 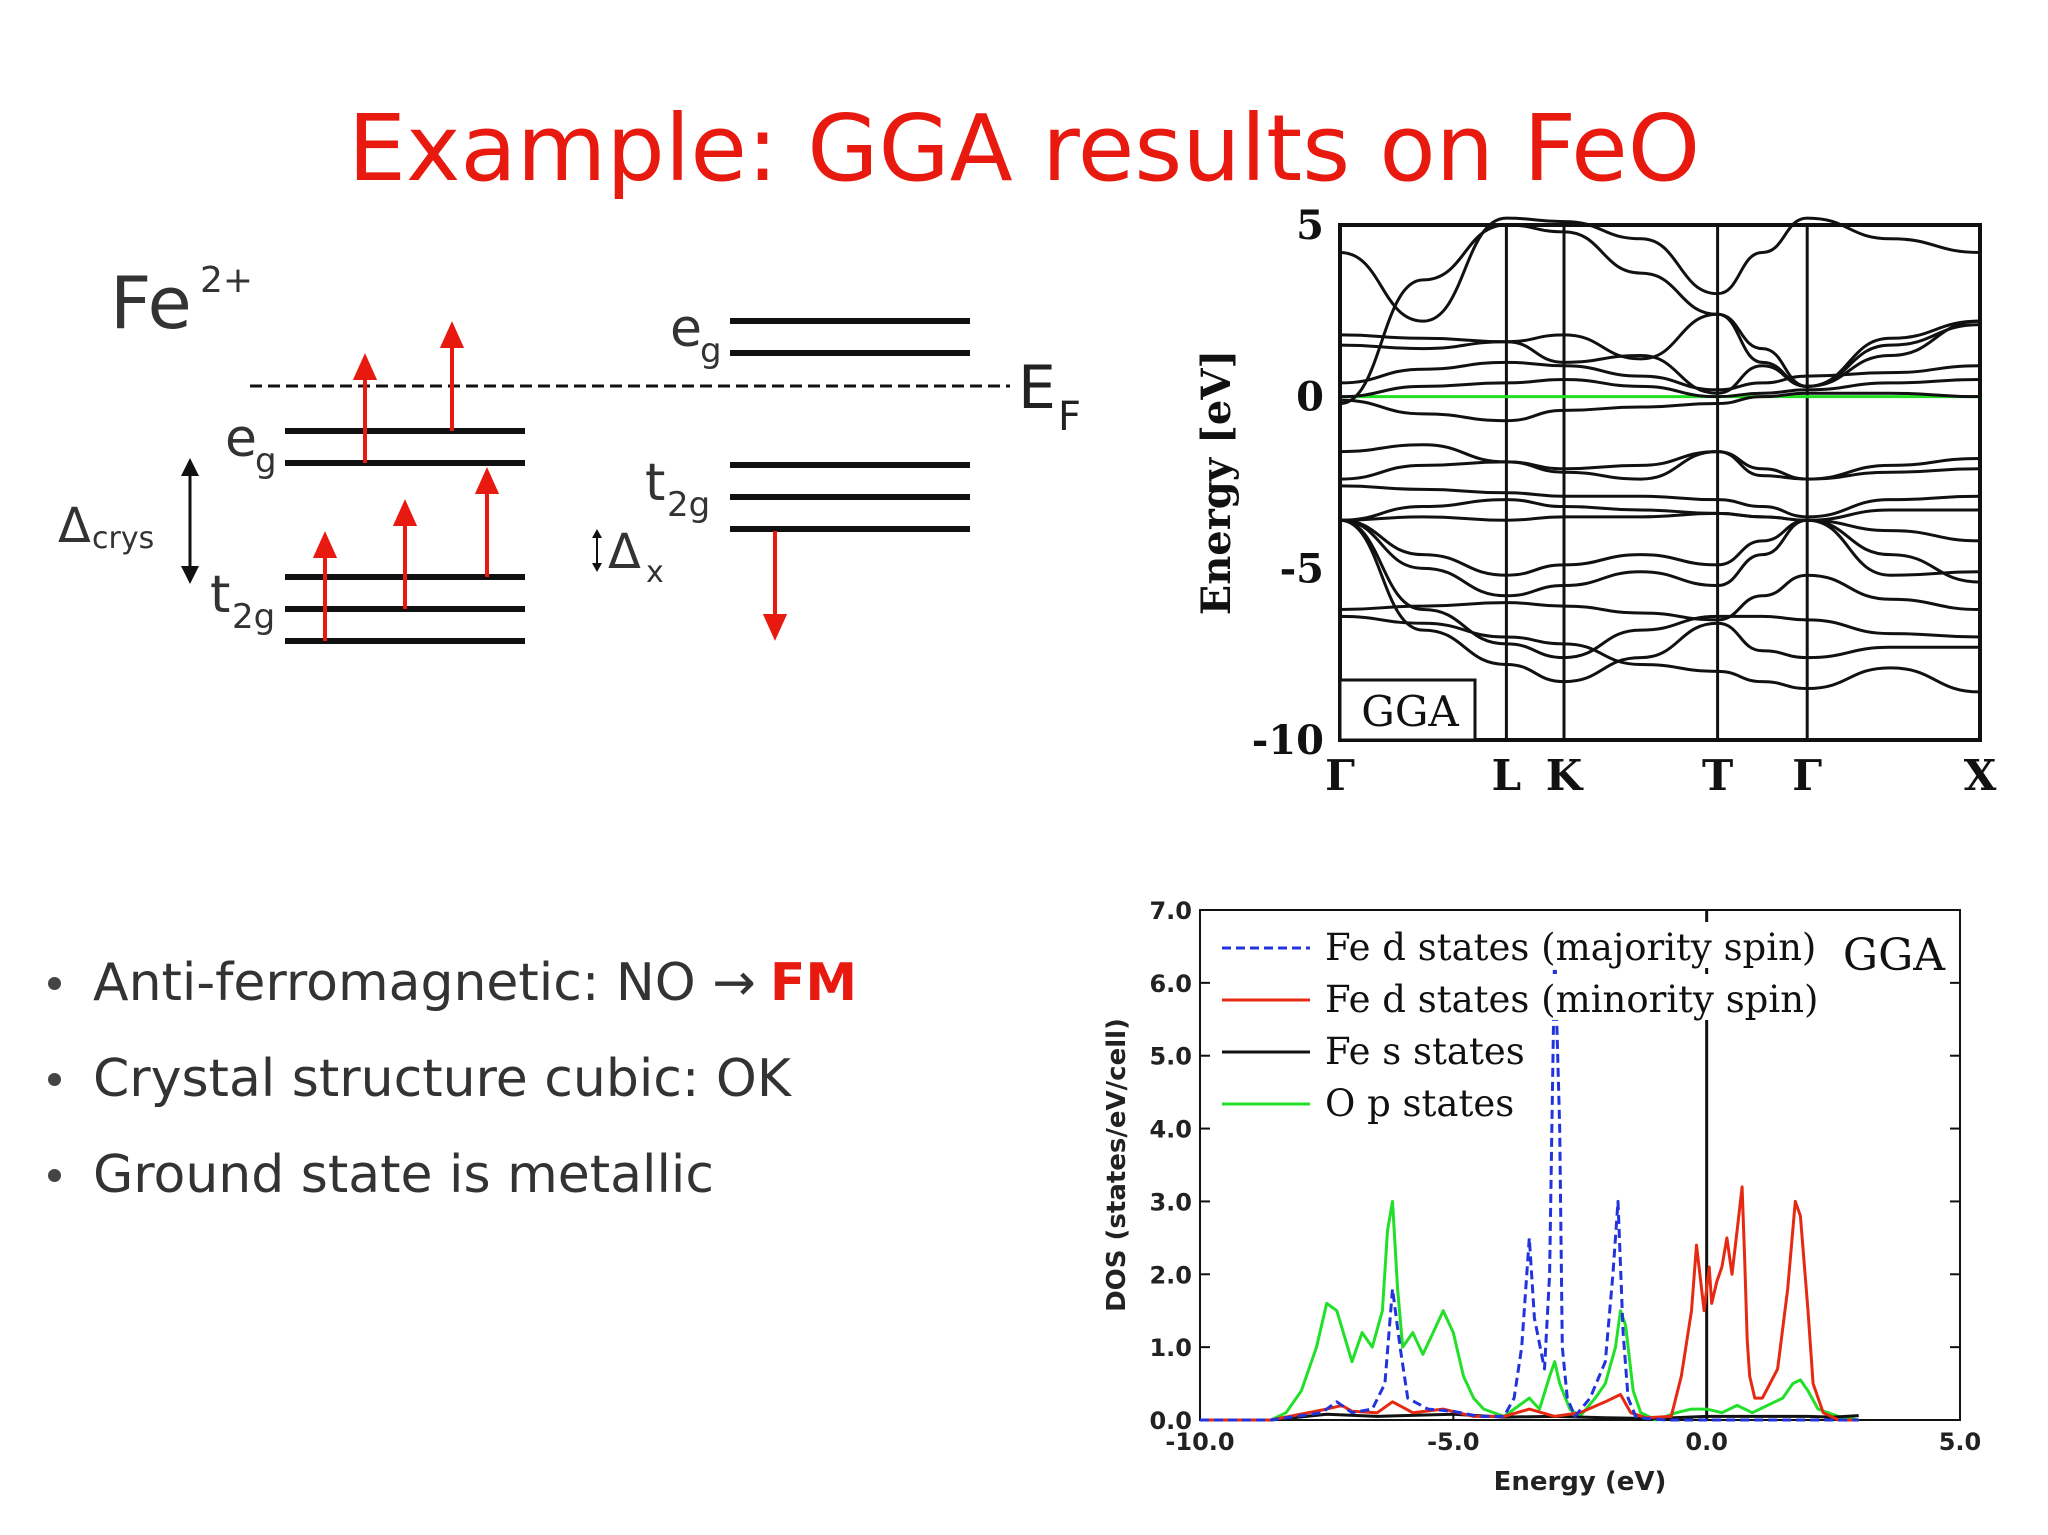 I want to click on ion-charge: 2+, so click(x=226, y=280).